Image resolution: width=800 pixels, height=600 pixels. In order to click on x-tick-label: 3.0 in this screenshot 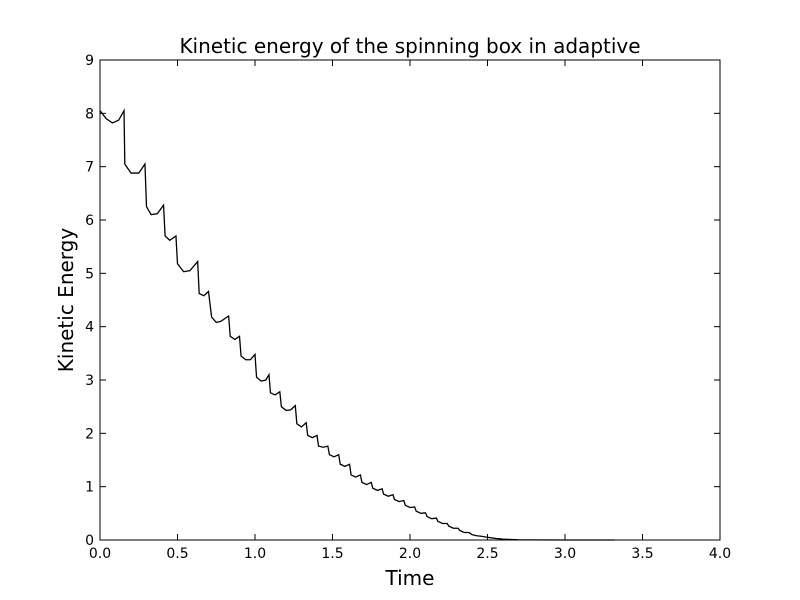, I will do `click(565, 554)`.